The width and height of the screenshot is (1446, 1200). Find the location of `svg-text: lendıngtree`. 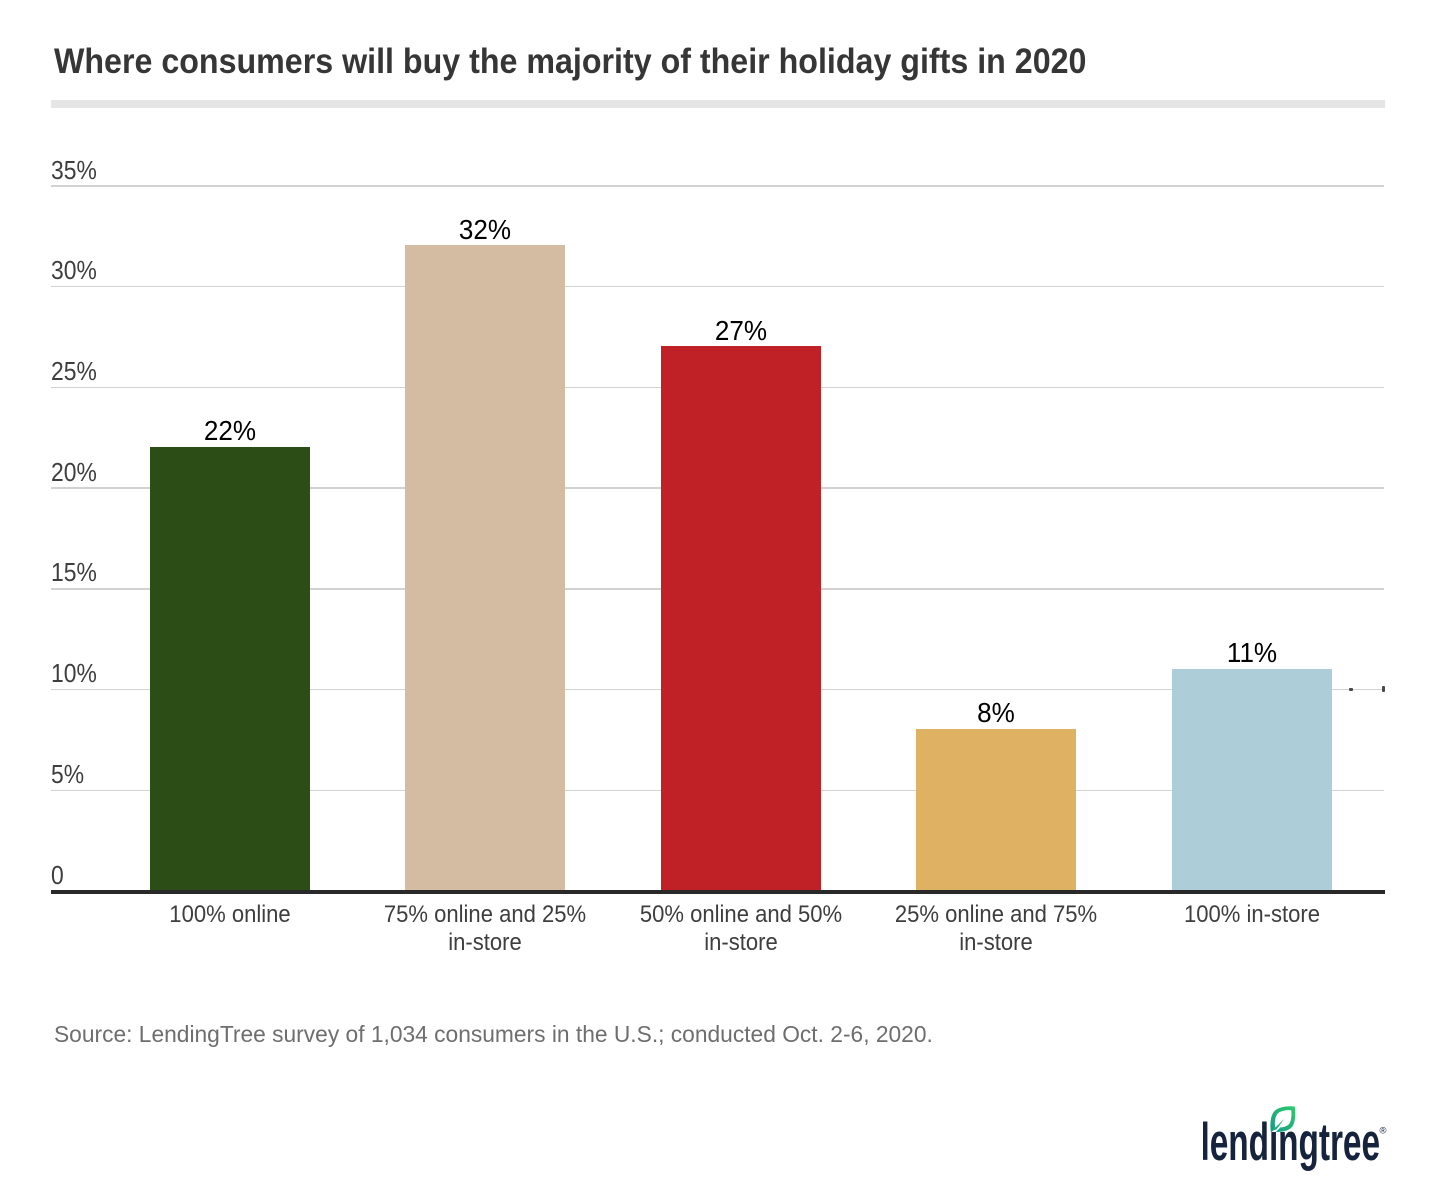

svg-text: lendıngtree is located at coordinates (1291, 1142).